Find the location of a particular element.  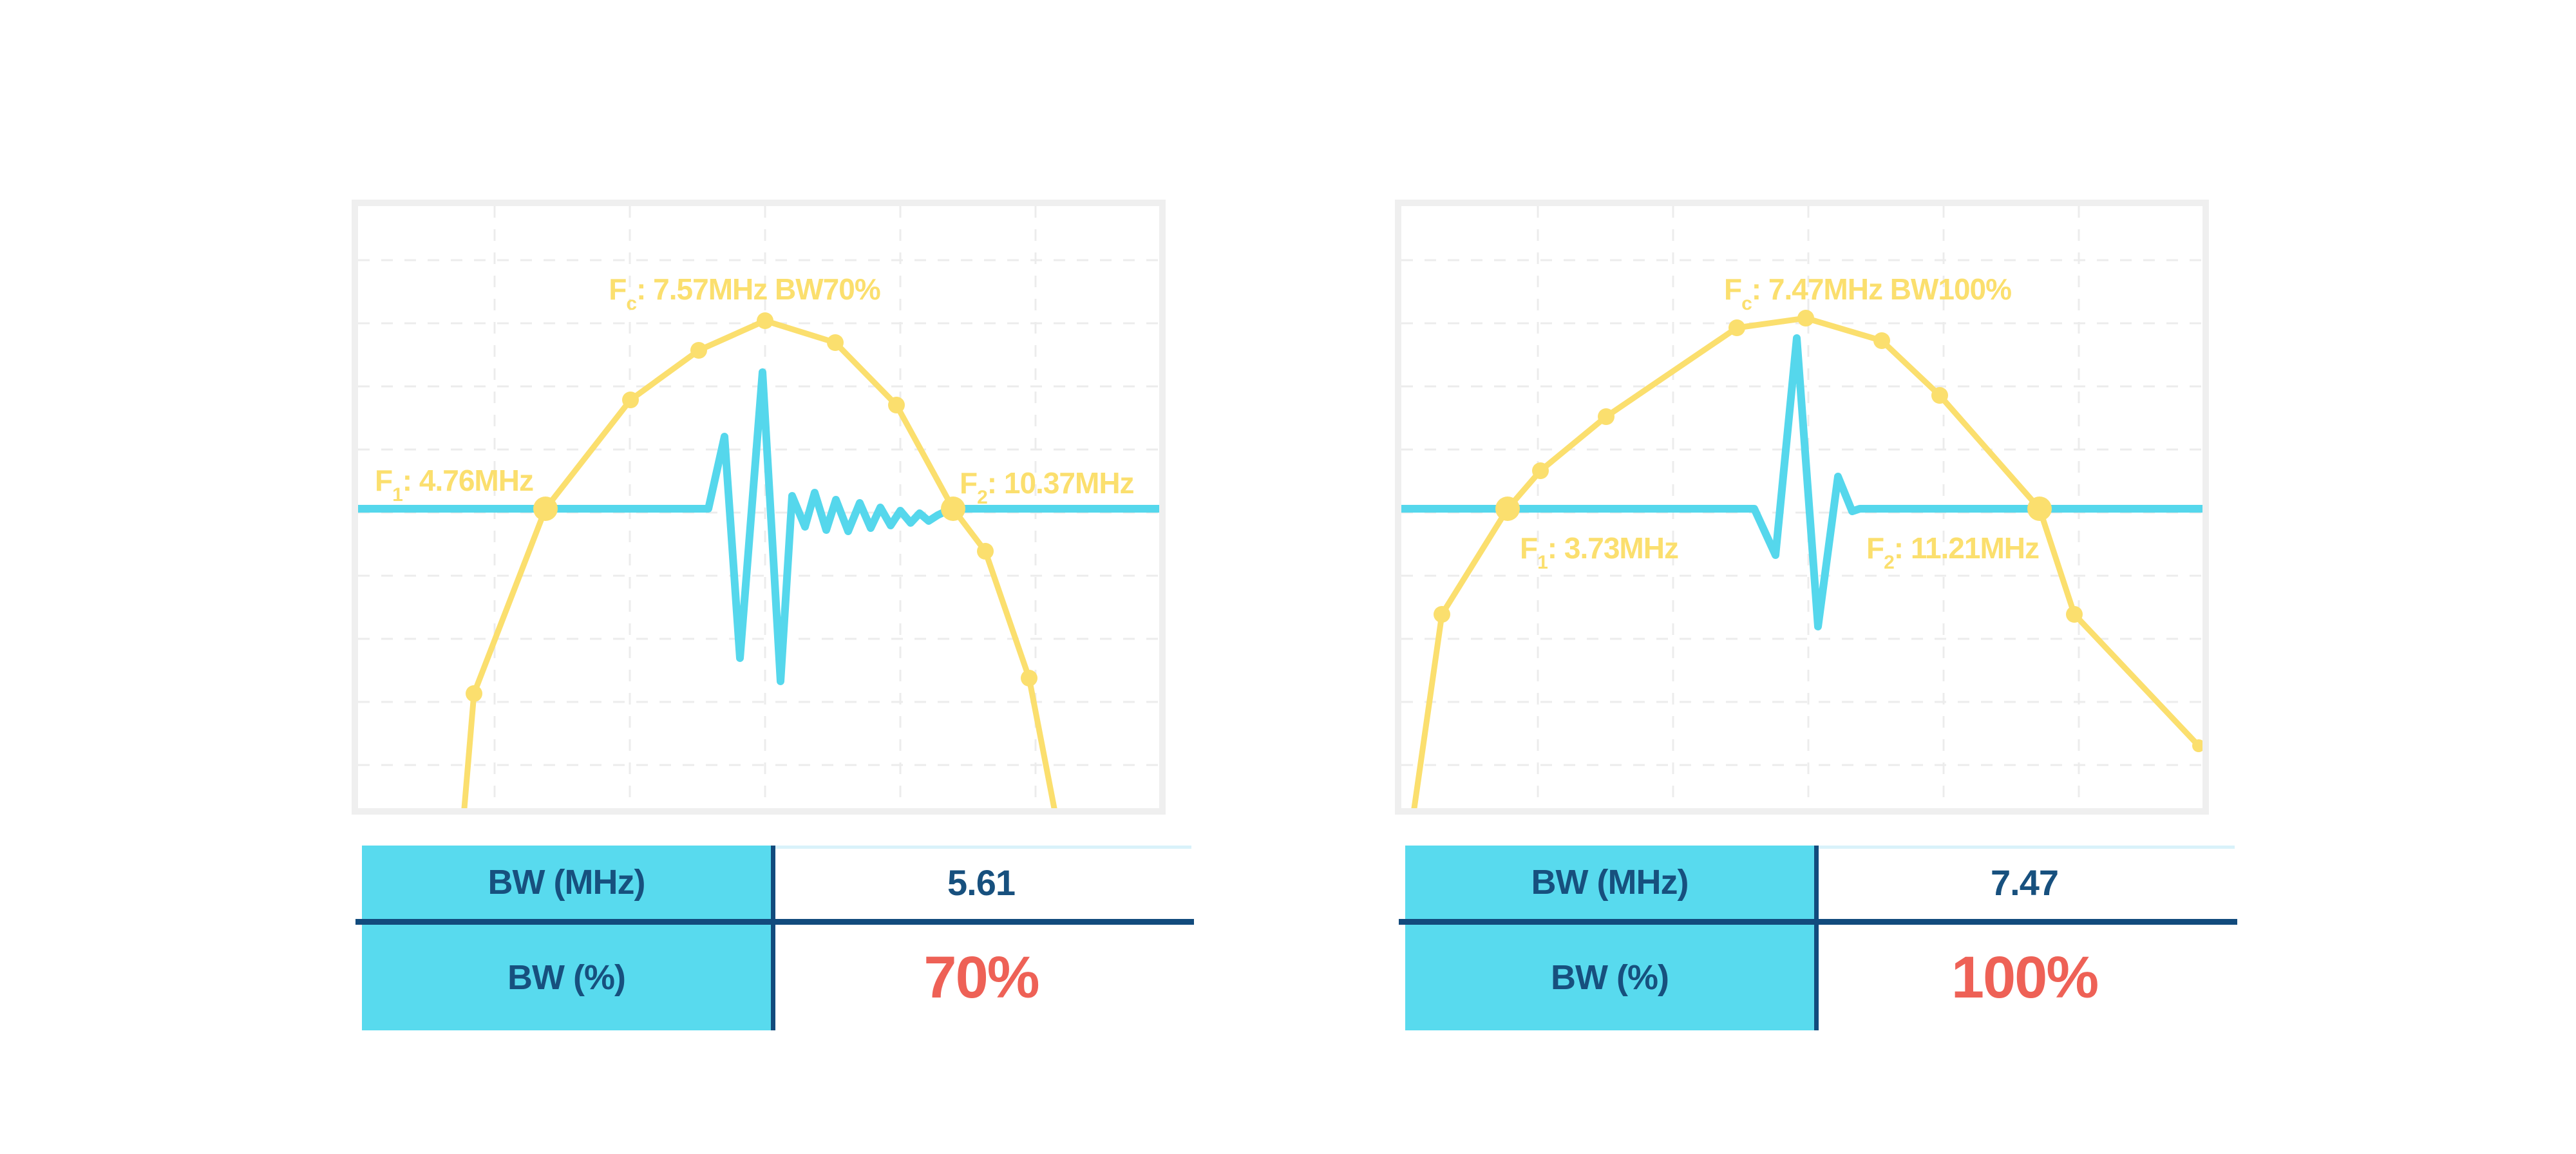

bw-table-bw100: BW (MHz) 7.47 BW (%) 100% is located at coordinates (1818, 938).